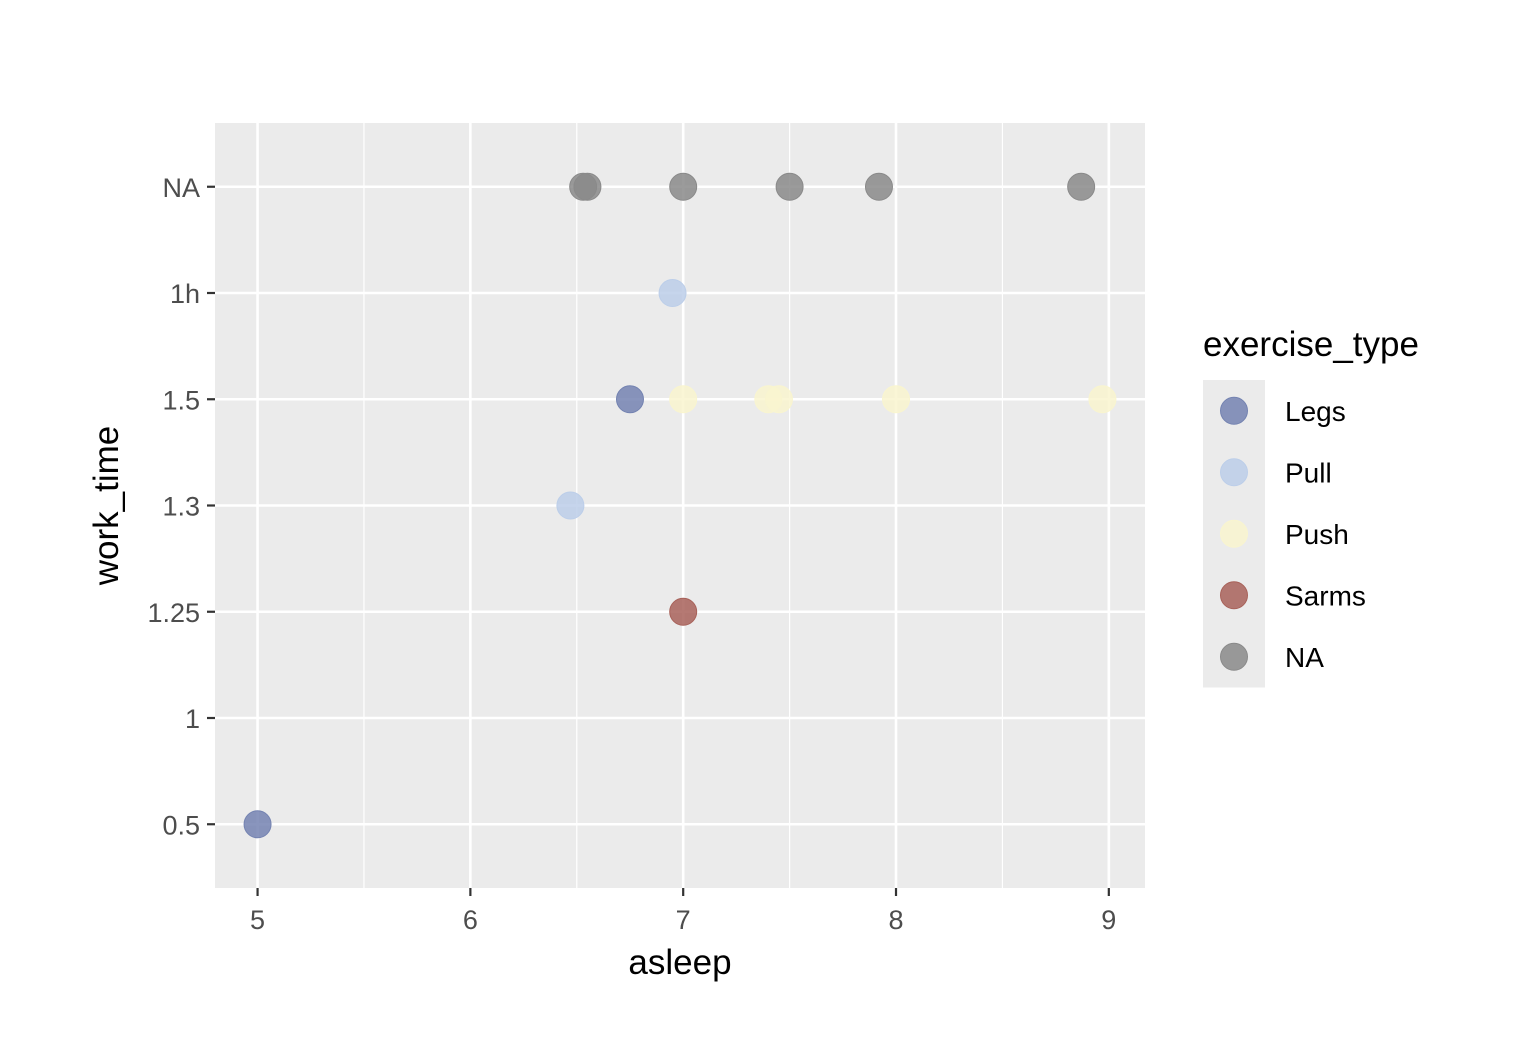  I want to click on legend-label-pull: Pull, so click(1308, 472).